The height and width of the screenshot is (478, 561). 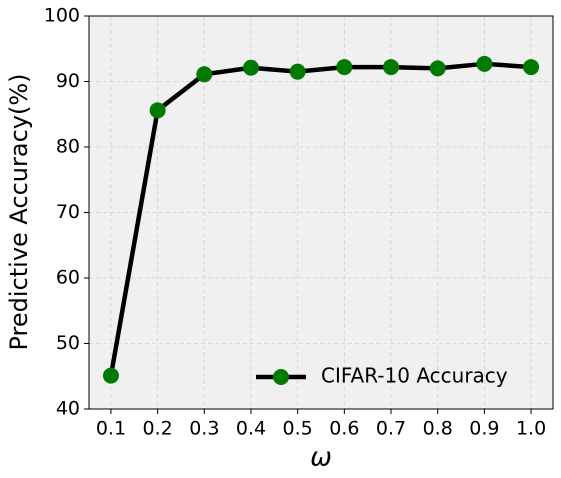 I want to click on x-axis-label: ω, so click(x=321, y=458).